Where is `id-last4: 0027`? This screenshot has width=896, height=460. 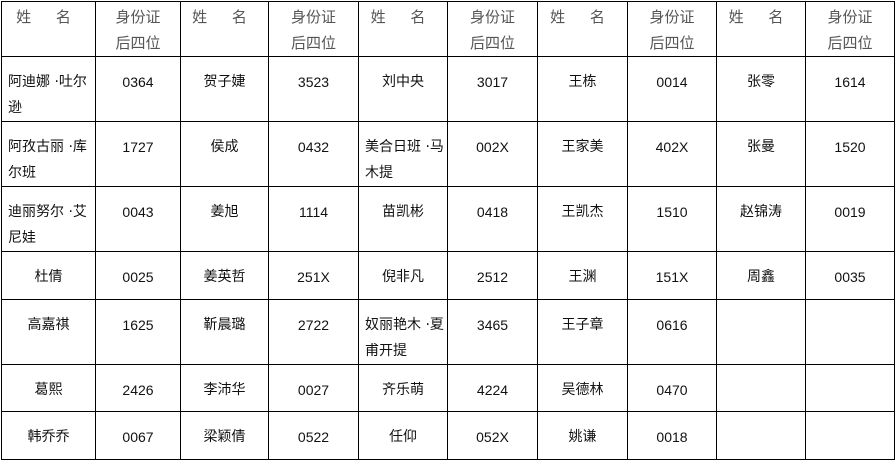
id-last4: 0027 is located at coordinates (313, 388).